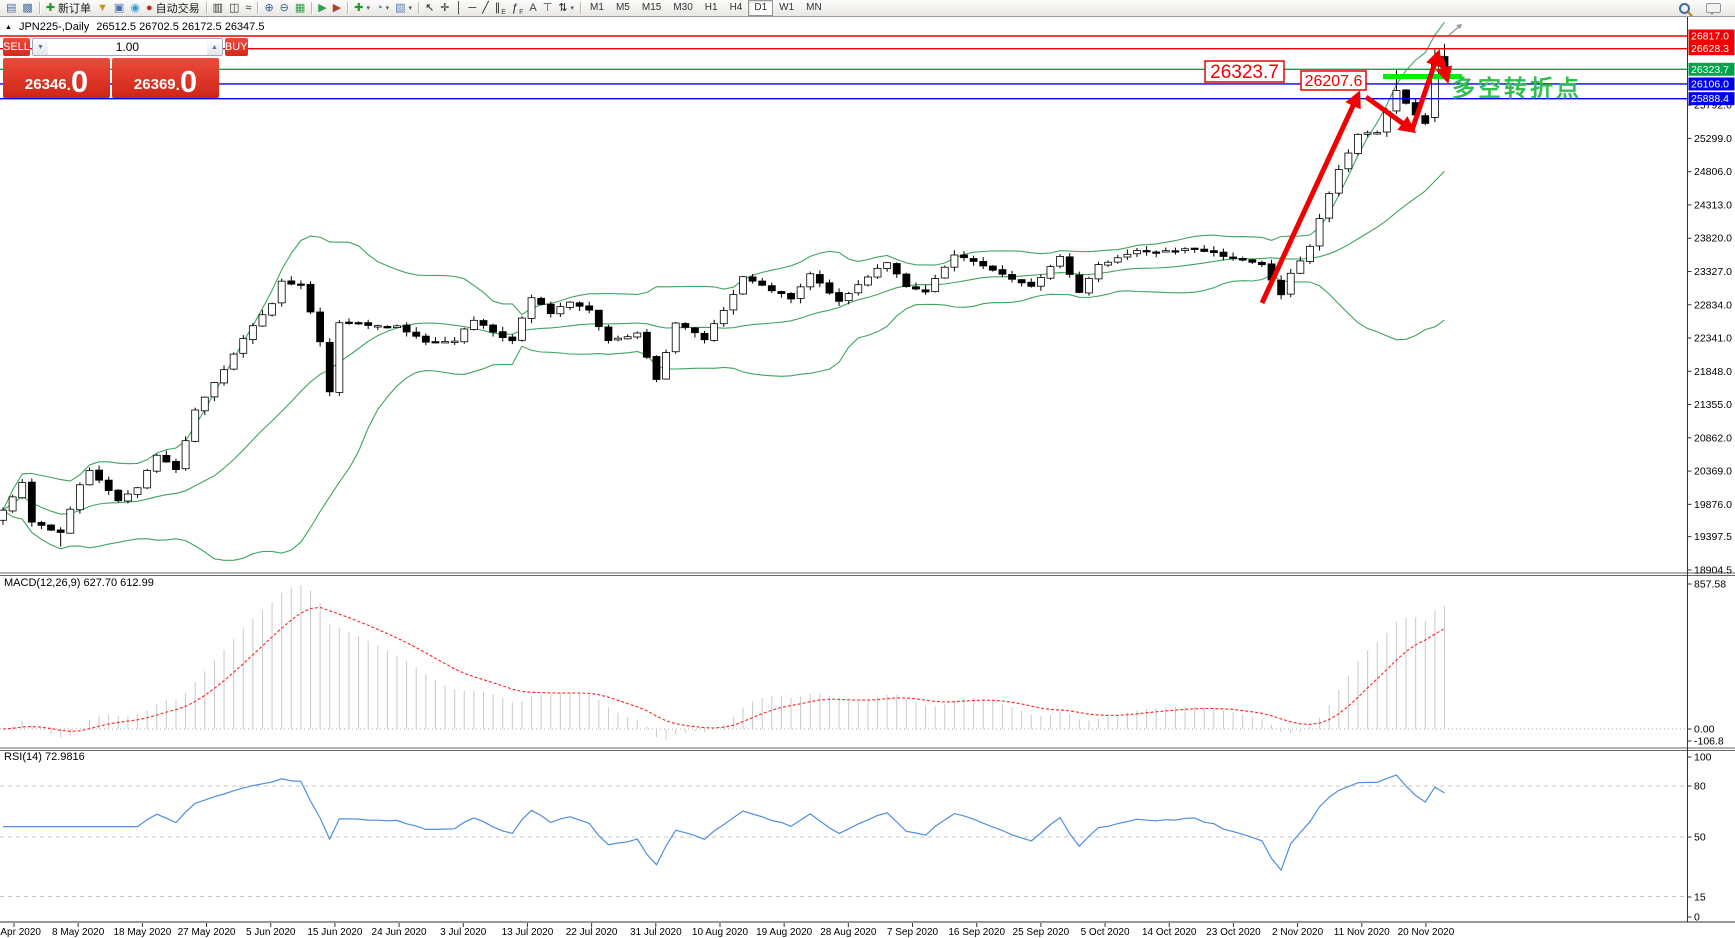 The width and height of the screenshot is (1735, 938). I want to click on search-button, so click(1684, 8).